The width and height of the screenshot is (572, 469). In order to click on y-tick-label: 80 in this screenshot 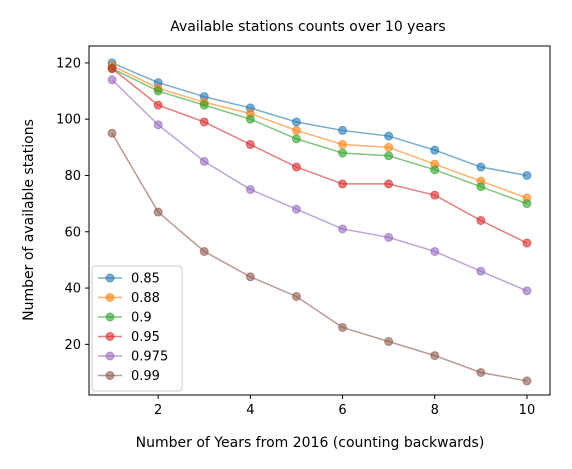, I will do `click(72, 176)`.